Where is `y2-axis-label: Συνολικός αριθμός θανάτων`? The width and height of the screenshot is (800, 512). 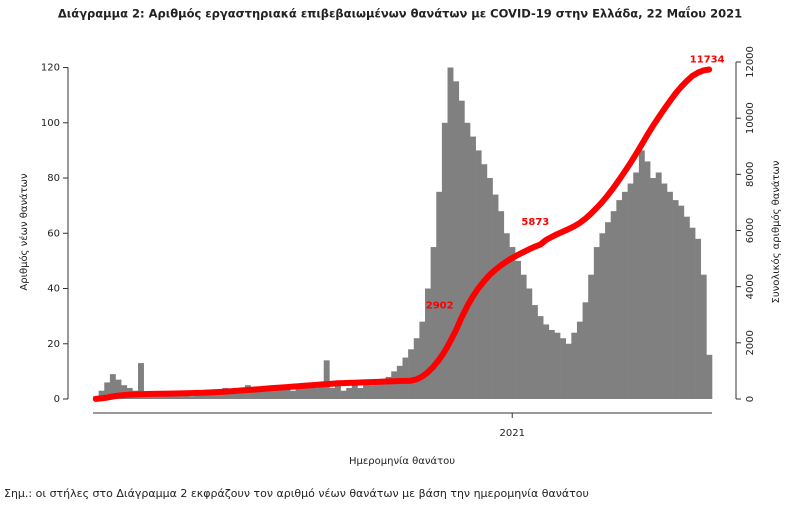
y2-axis-label: Συνολικός αριθμός θανάτων is located at coordinates (776, 231).